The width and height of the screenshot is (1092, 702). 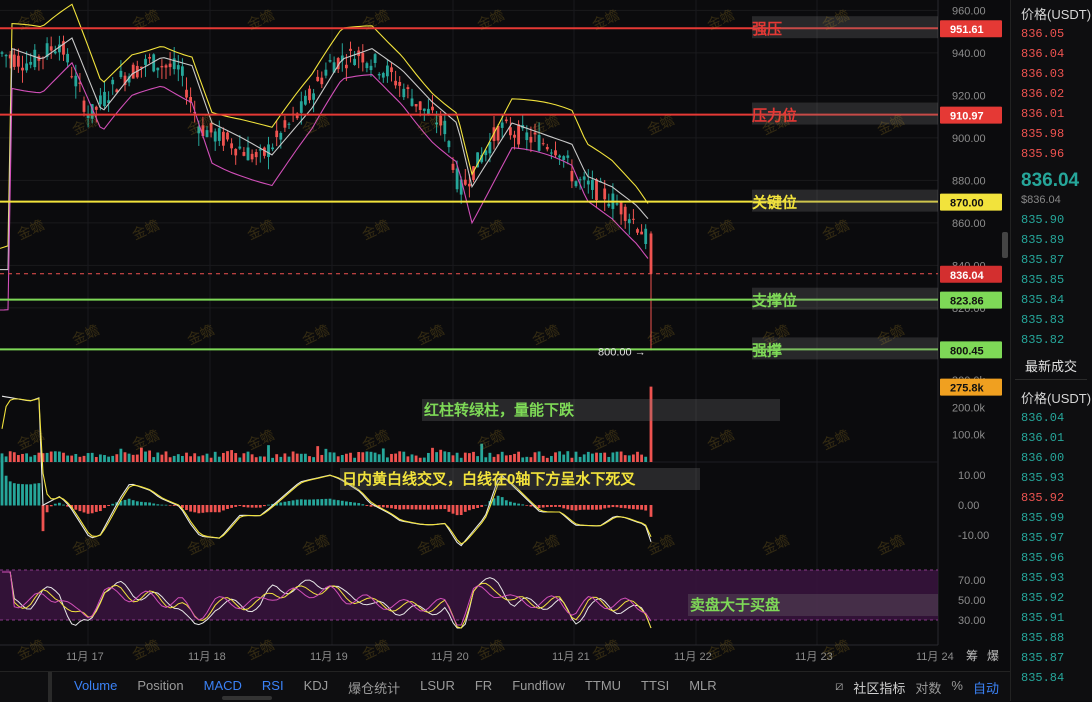 I want to click on ask-row: 835.96, so click(x=1043, y=154).